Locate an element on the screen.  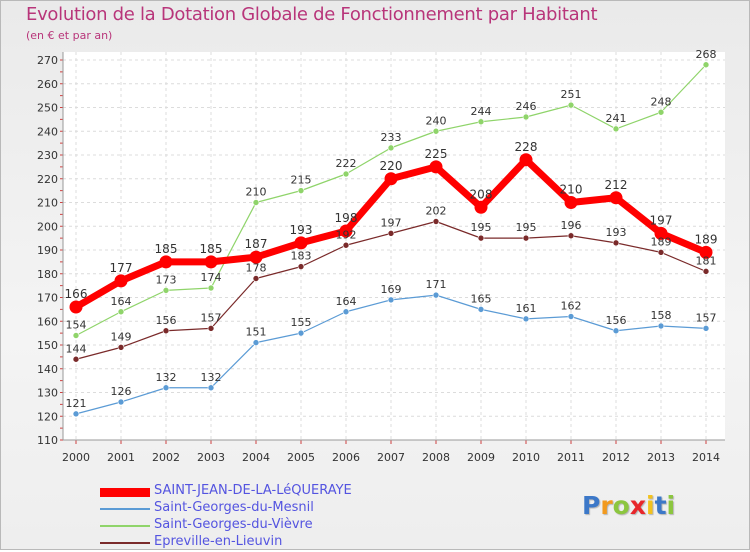
data-label: 185 is located at coordinates (211, 249).